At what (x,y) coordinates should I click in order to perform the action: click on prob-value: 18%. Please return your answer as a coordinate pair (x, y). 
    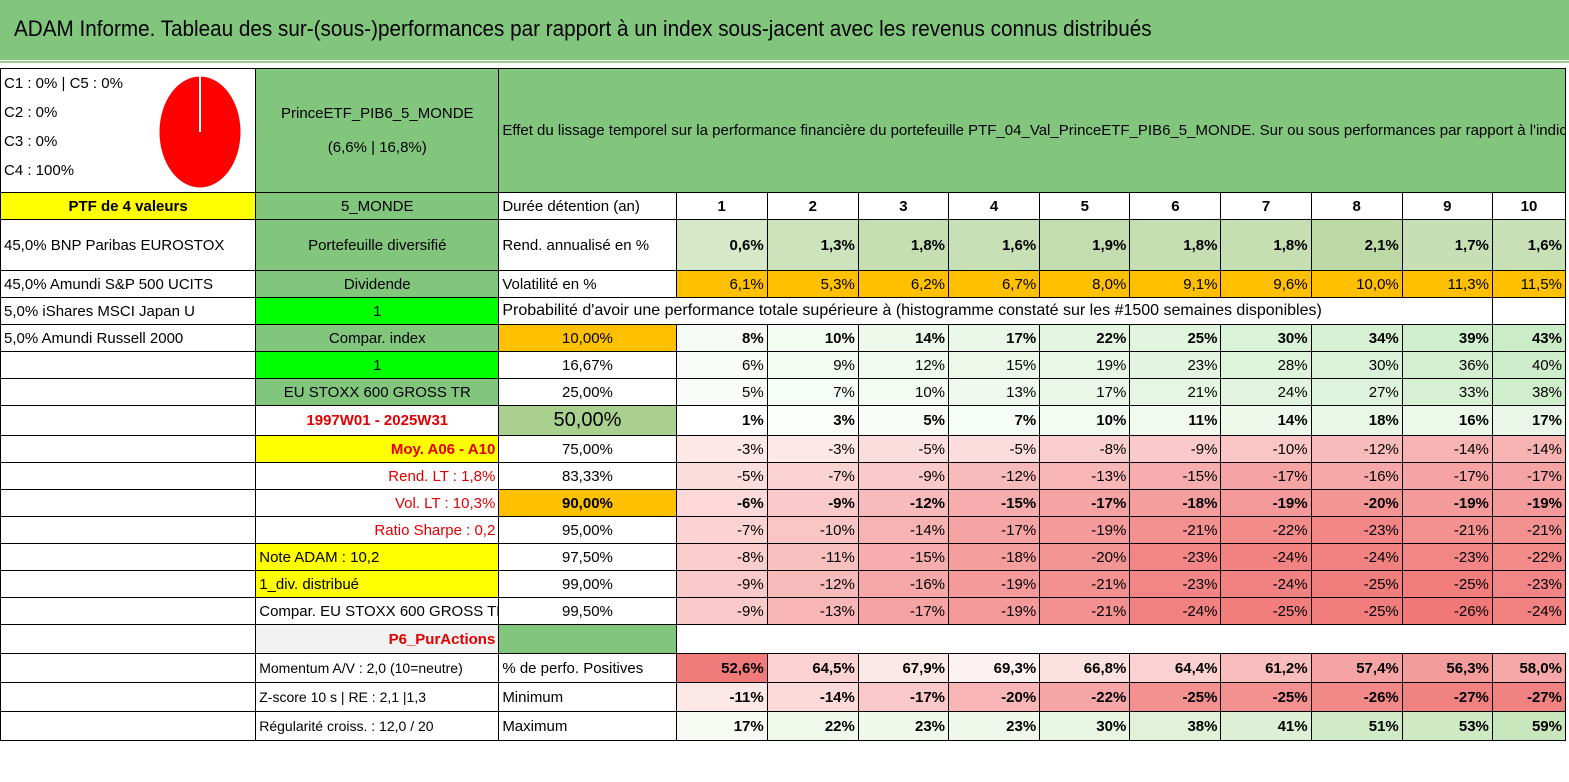
    Looking at the image, I should click on (1356, 420).